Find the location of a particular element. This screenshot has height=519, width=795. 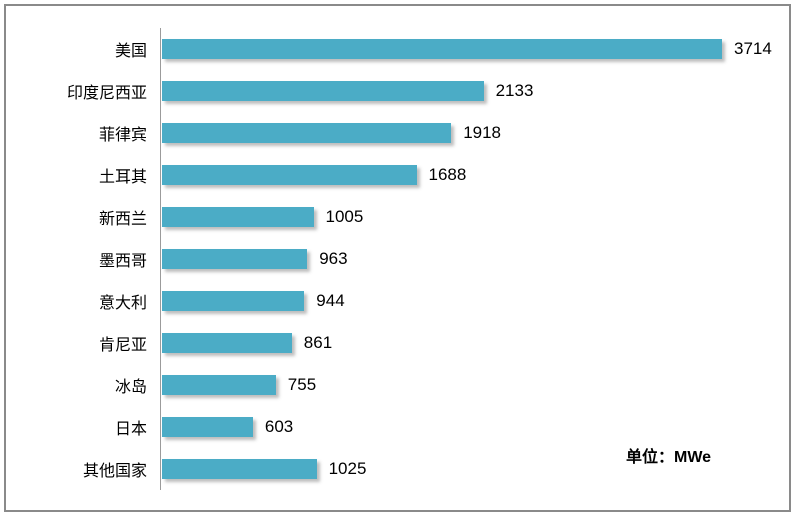

bar-area: 2133 is located at coordinates (346, 91).